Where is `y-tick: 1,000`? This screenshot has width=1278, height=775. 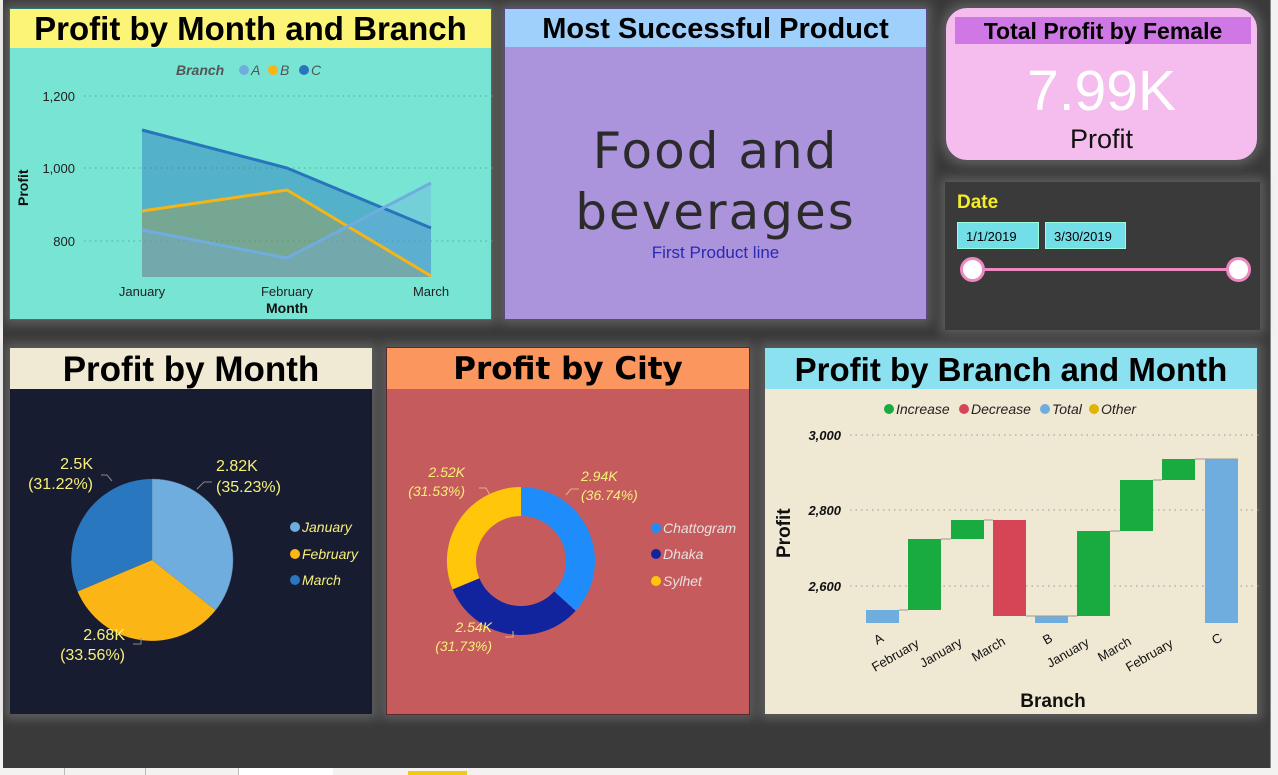
y-tick: 1,000 is located at coordinates (58, 168).